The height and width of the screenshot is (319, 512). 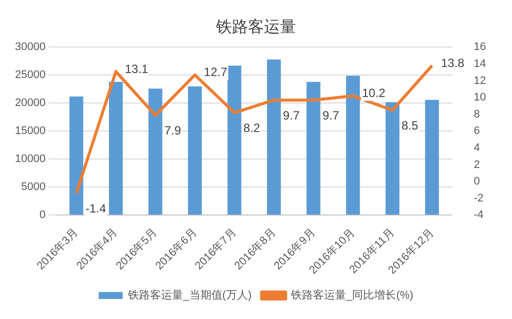 What do you see at coordinates (30, 131) in the screenshot?
I see `y-tick-label: 15000` at bounding box center [30, 131].